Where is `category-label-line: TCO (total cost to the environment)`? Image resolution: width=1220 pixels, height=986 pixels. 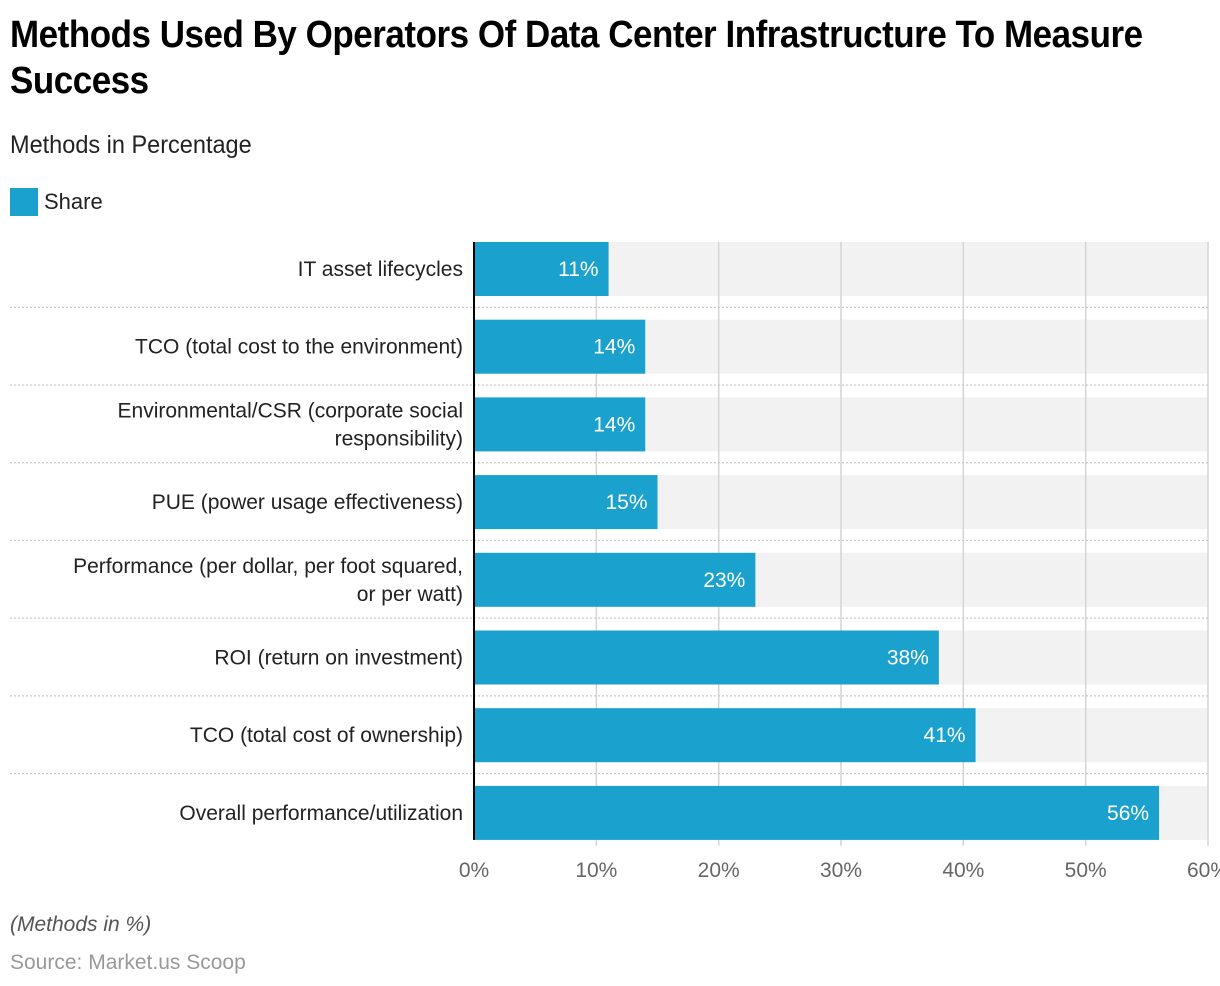
category-label-line: TCO (total cost to the environment) is located at coordinates (299, 347).